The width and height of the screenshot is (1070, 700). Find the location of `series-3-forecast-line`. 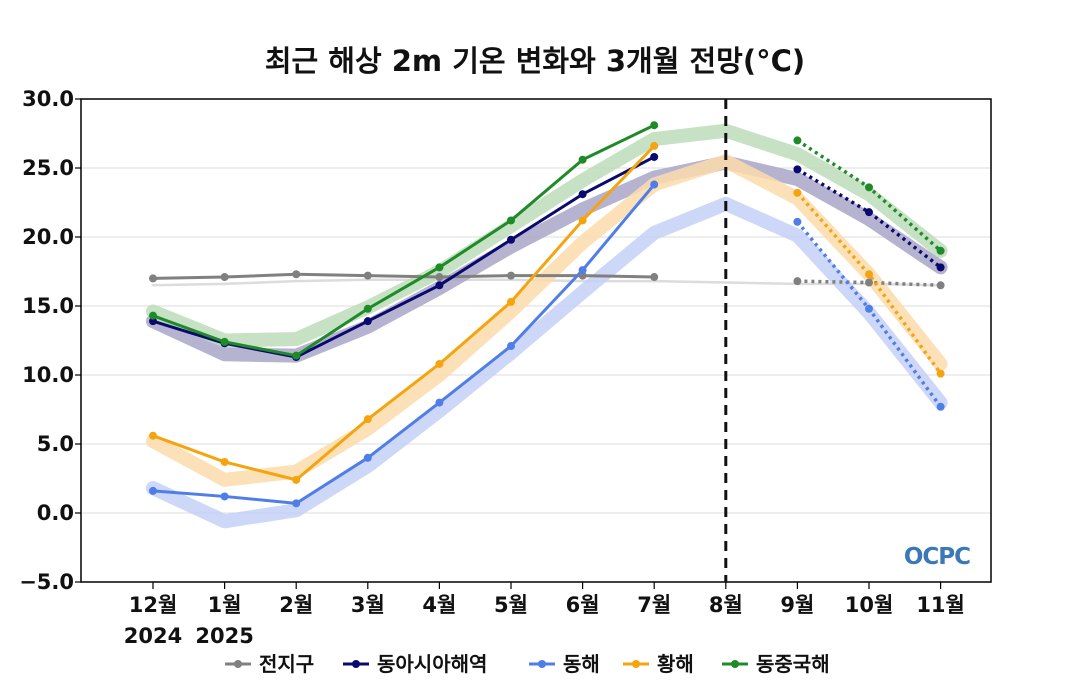

series-3-forecast-line is located at coordinates (869, 283).